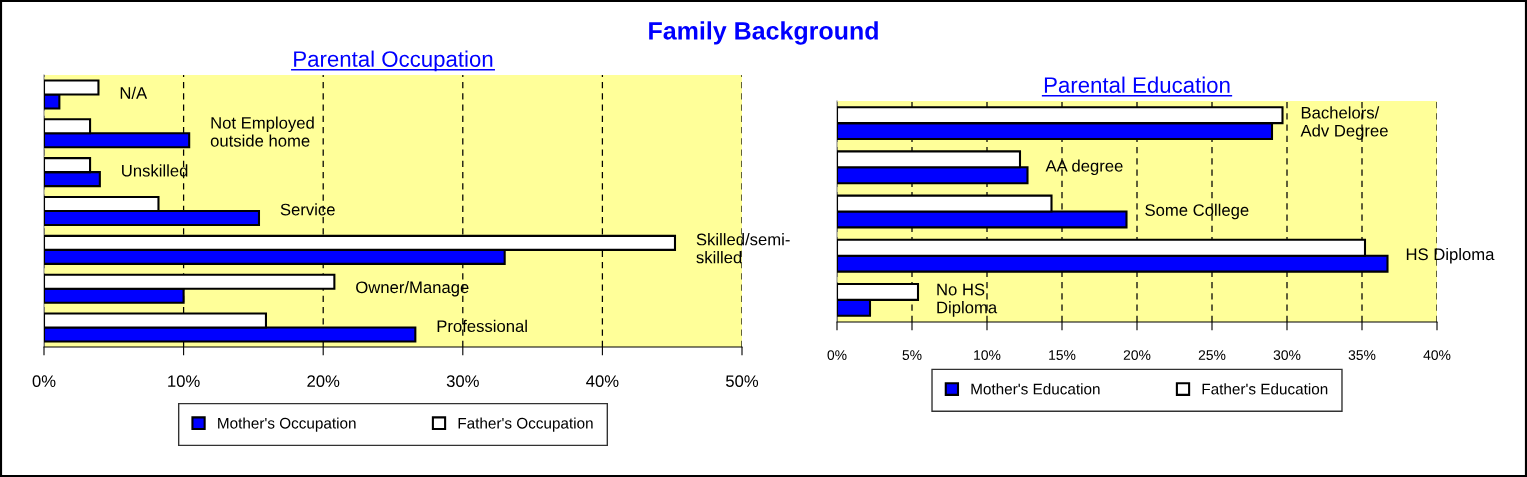  What do you see at coordinates (134, 92) in the screenshot?
I see `y-tick-label: N/A` at bounding box center [134, 92].